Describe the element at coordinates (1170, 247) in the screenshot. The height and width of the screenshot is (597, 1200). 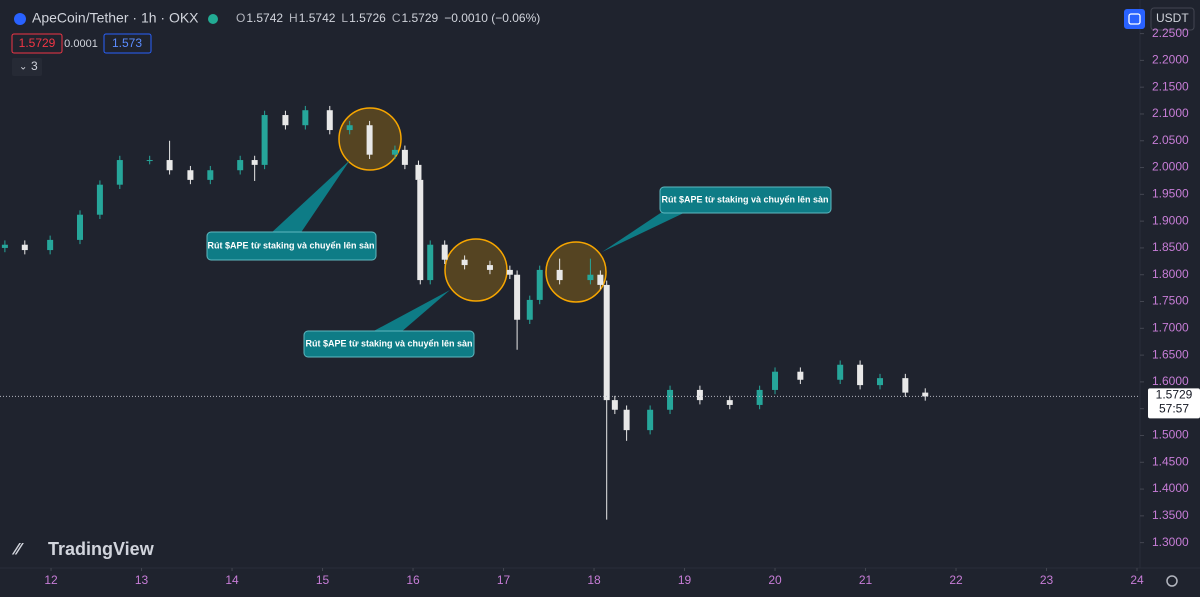
I see `y-tick-label: 1.8500` at that location.